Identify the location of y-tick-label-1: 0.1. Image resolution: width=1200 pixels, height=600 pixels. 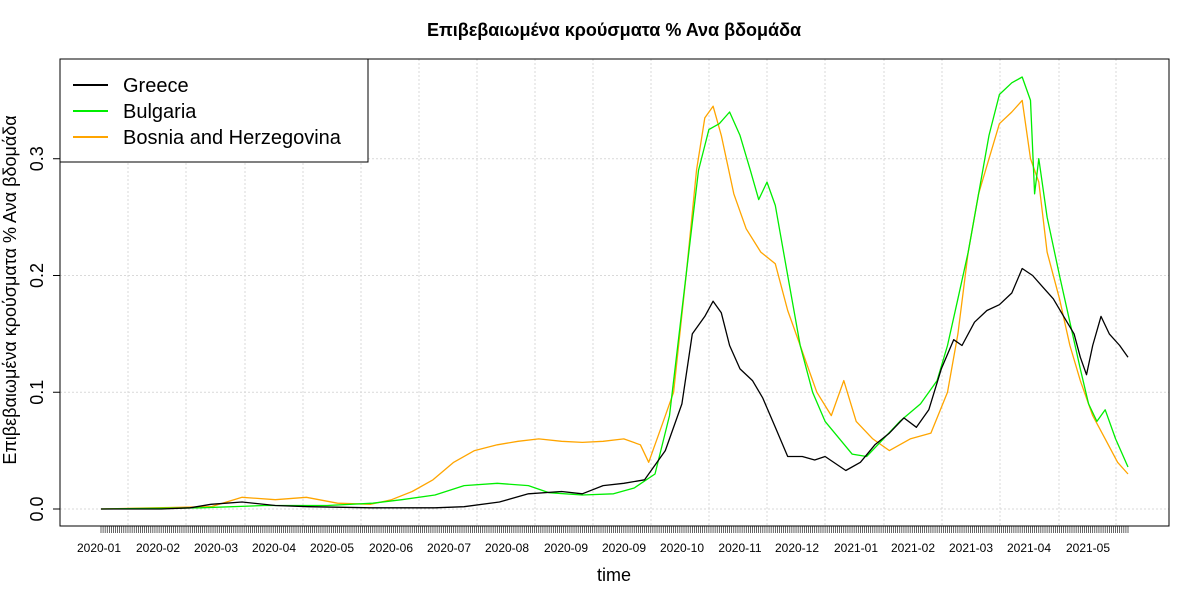
(37, 392).